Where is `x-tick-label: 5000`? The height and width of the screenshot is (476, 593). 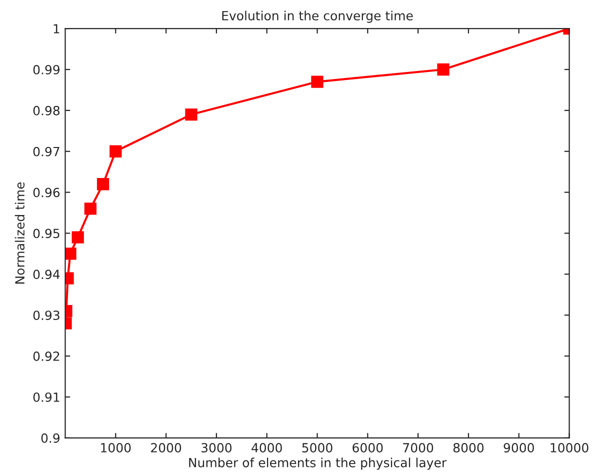
x-tick-label: 5000 is located at coordinates (317, 447).